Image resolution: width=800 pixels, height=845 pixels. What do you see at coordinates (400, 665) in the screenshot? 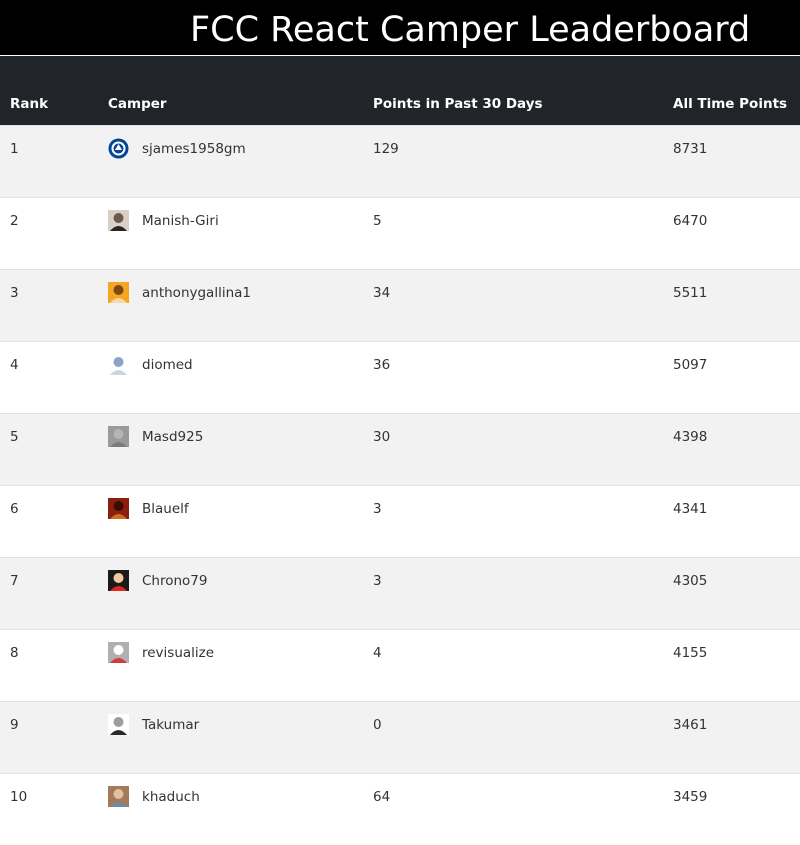
I see `table-row: 8 revisualize 4 4155` at bounding box center [400, 665].